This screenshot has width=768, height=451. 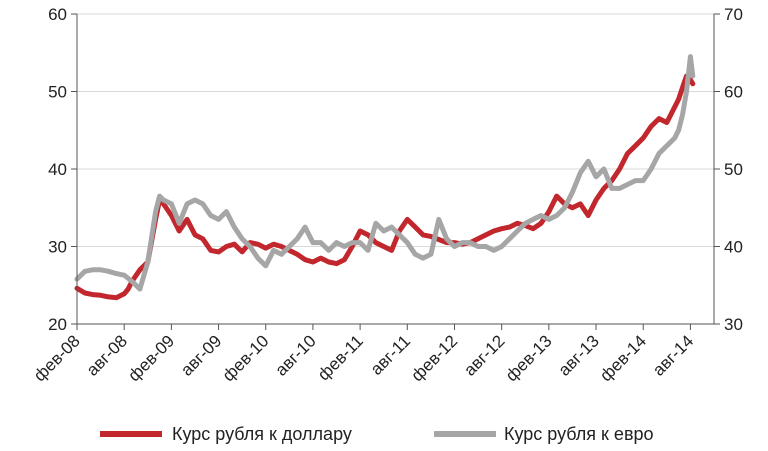 What do you see at coordinates (57, 169) in the screenshot?
I see `left-tick-label: 40` at bounding box center [57, 169].